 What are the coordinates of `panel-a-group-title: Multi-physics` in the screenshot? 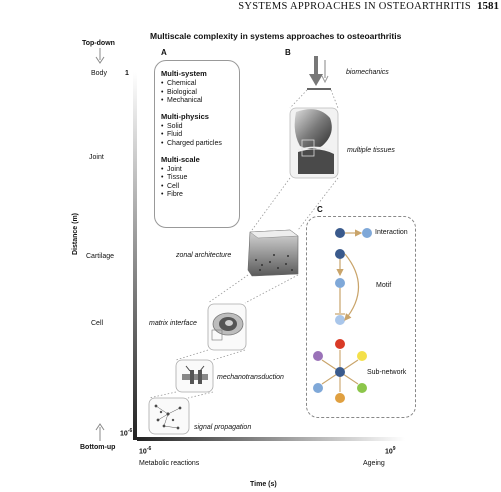 It's located at (185, 116).